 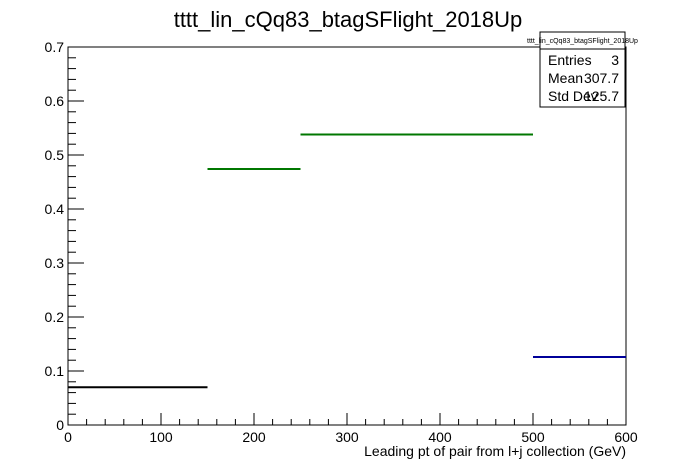 I want to click on y-tick-label: 0.4, so click(x=55, y=209).